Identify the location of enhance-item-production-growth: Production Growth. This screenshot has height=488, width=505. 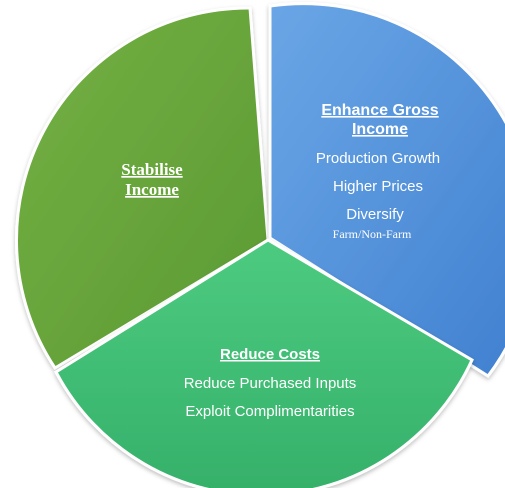
(378, 158).